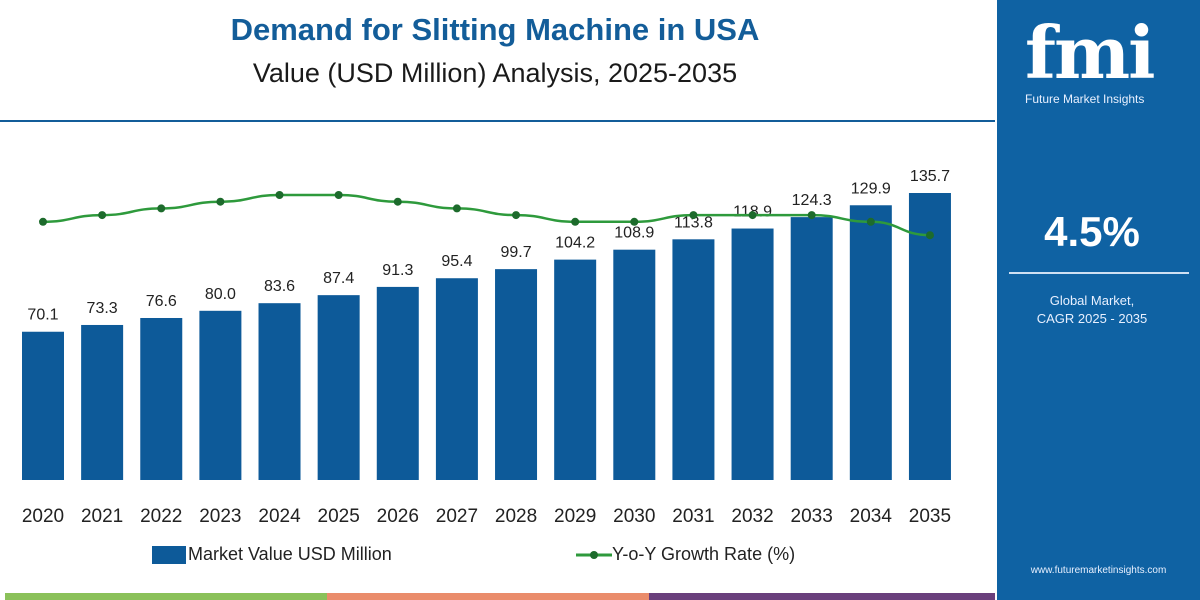 Image resolution: width=1200 pixels, height=600 pixels. Describe the element at coordinates (929, 235) in the screenshot. I see `growth-point-2035` at that location.